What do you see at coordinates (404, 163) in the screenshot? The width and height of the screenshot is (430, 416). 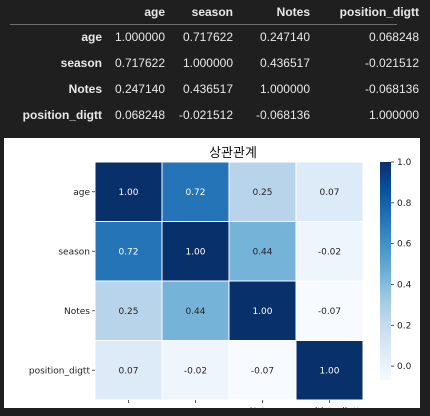 I see `colorbar-tick-label: 1.0` at bounding box center [404, 163].